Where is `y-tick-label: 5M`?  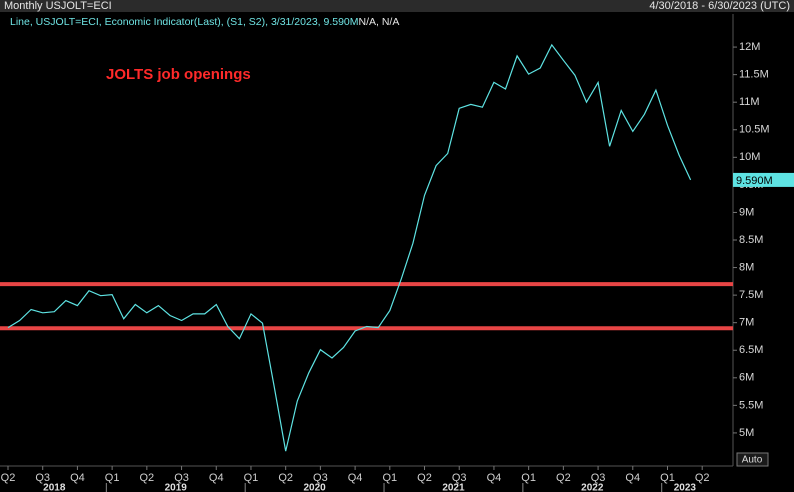 y-tick-label: 5M is located at coordinates (746, 433).